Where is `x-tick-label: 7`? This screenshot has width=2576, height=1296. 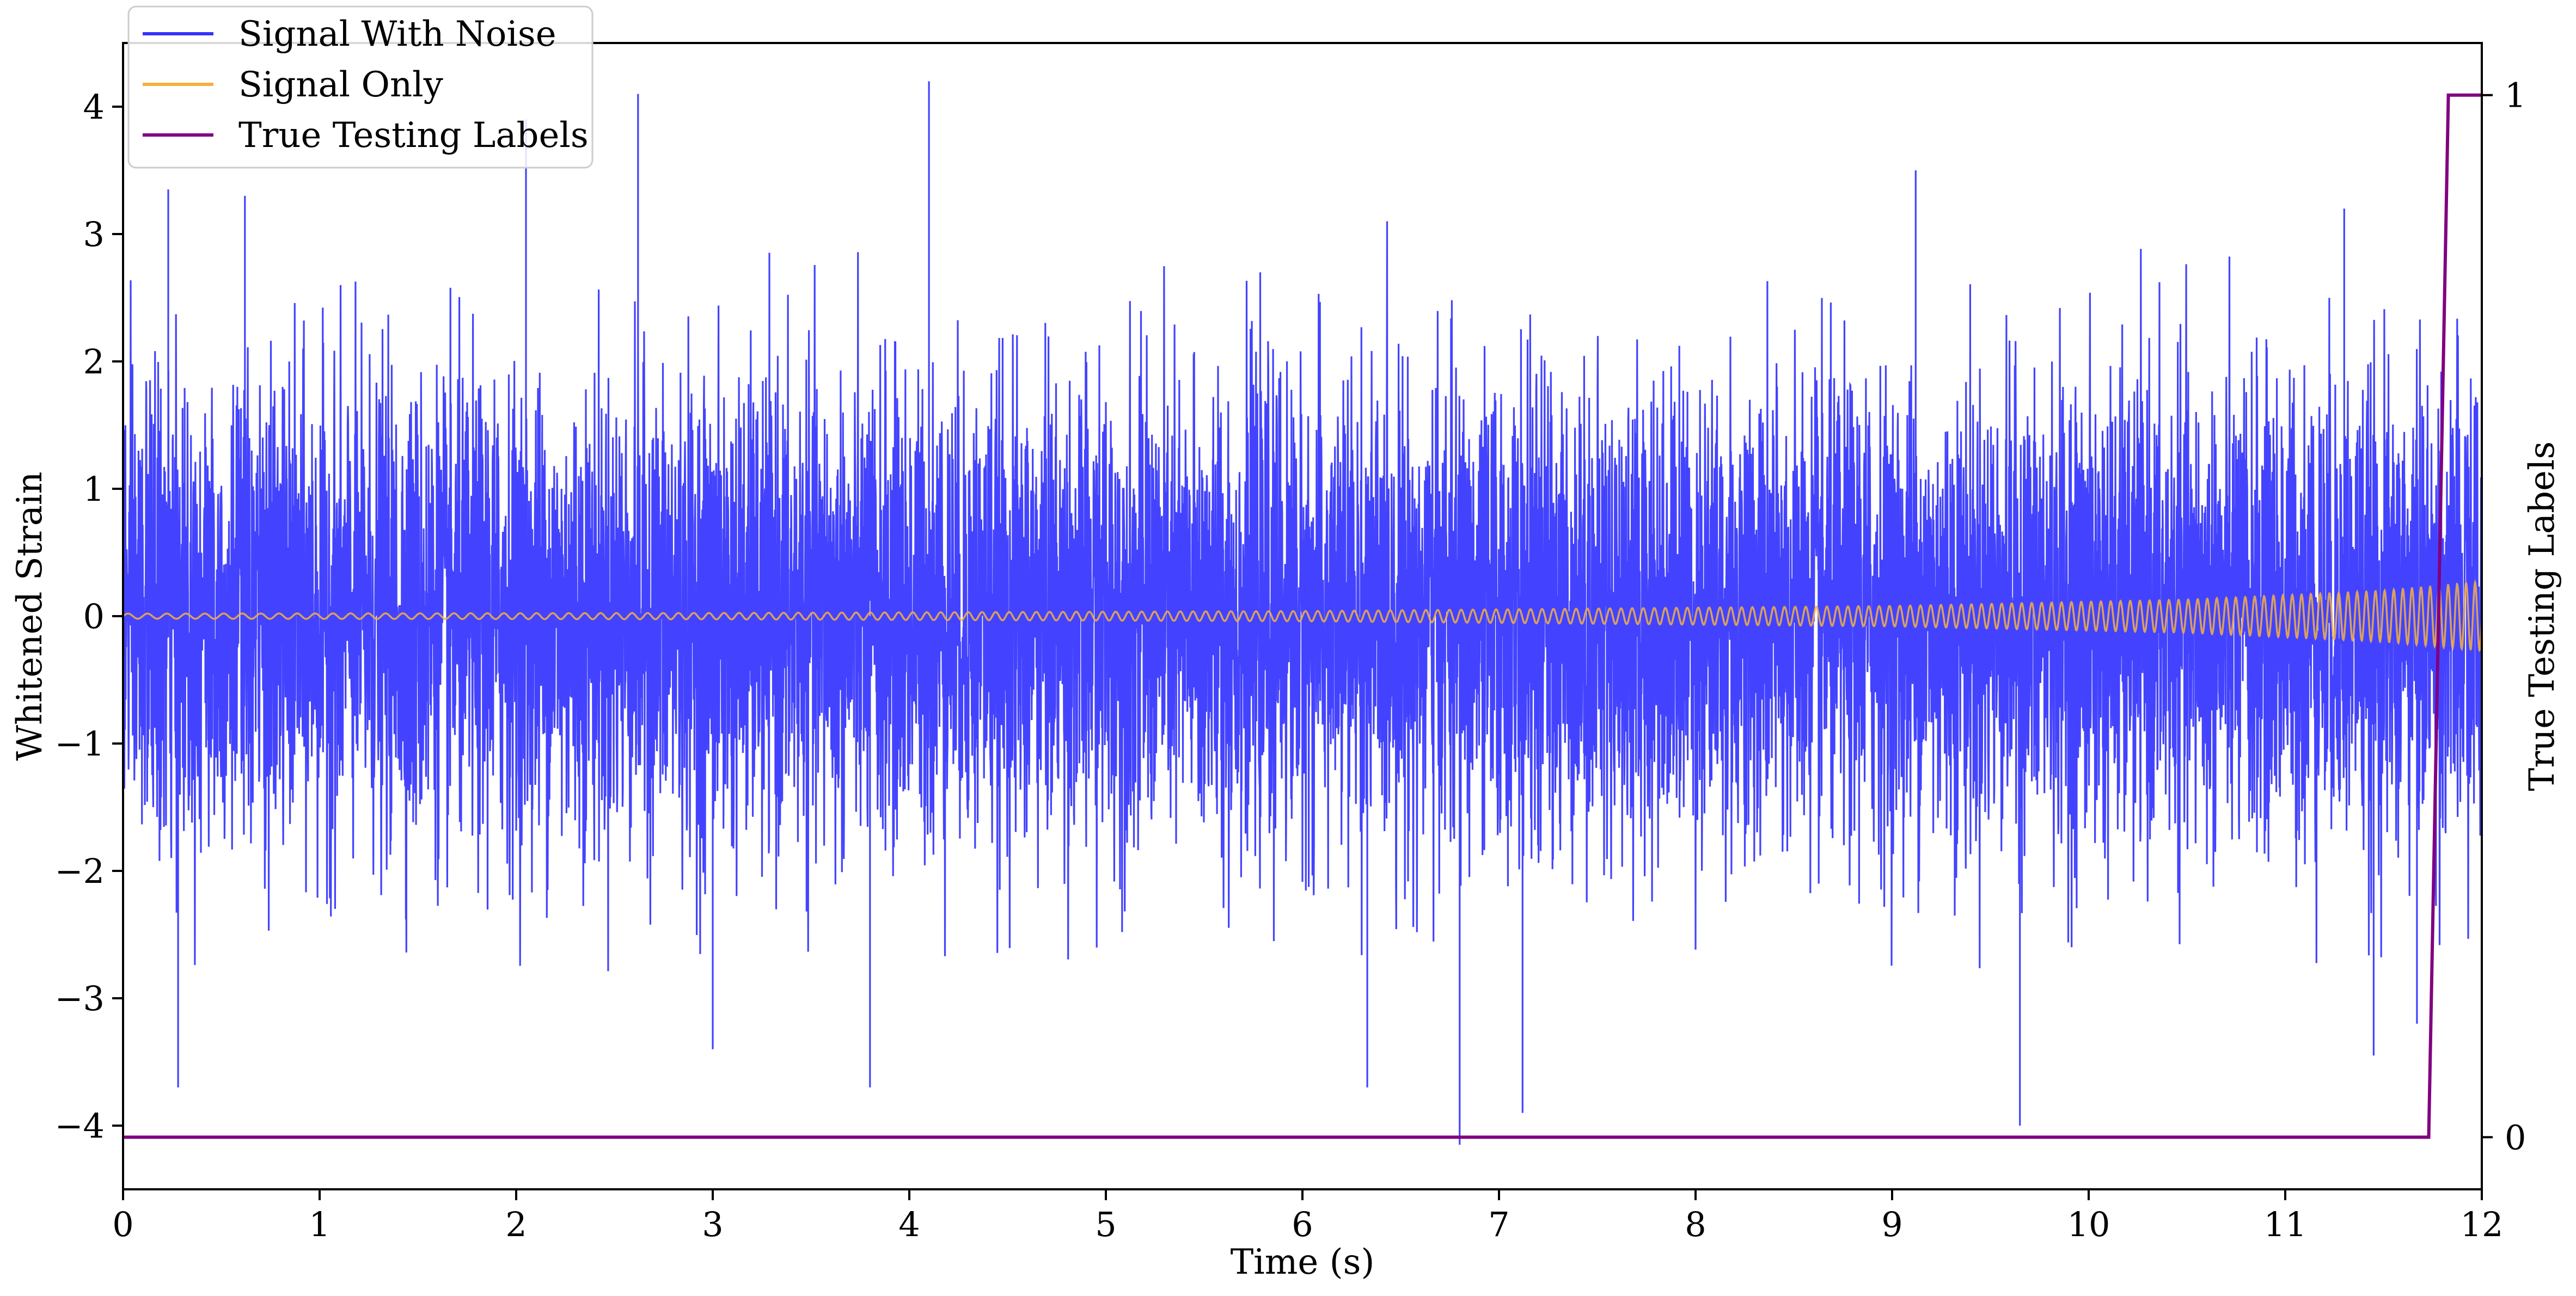
x-tick-label: 7 is located at coordinates (1498, 1224).